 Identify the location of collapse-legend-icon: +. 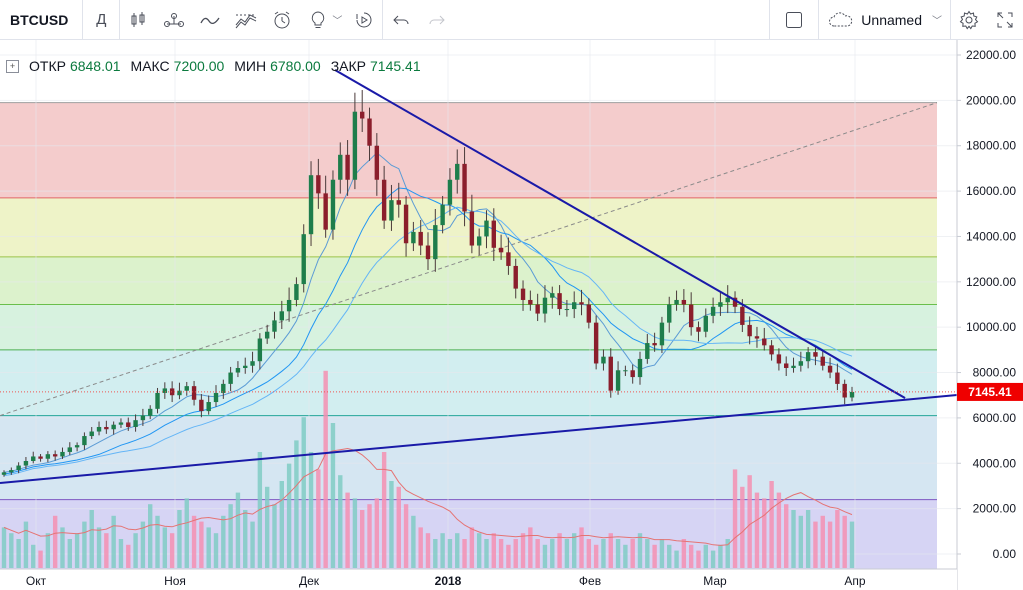
(12, 66).